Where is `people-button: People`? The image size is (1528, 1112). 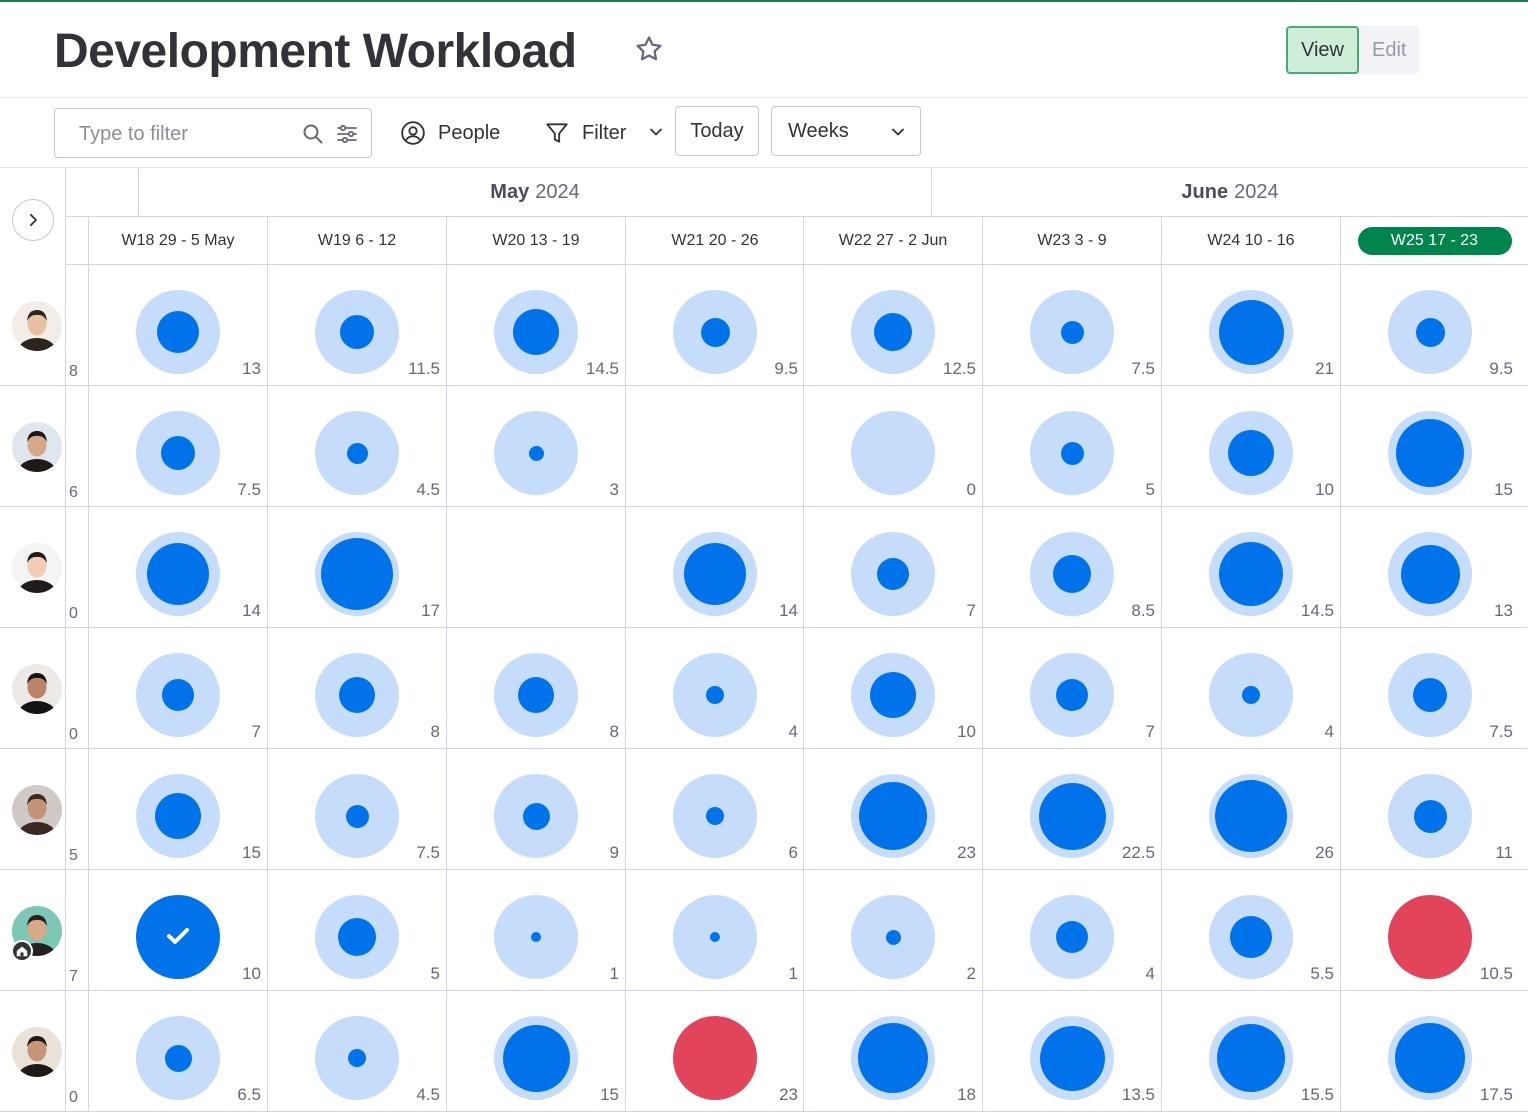 people-button: People is located at coordinates (450, 133).